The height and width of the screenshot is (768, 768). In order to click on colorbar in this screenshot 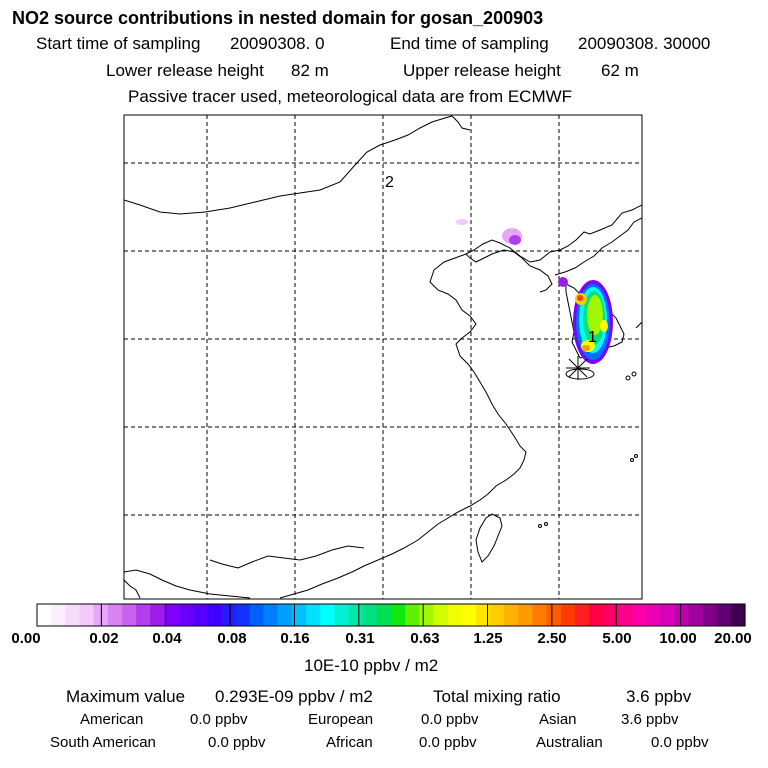, I will do `click(391, 615)`.